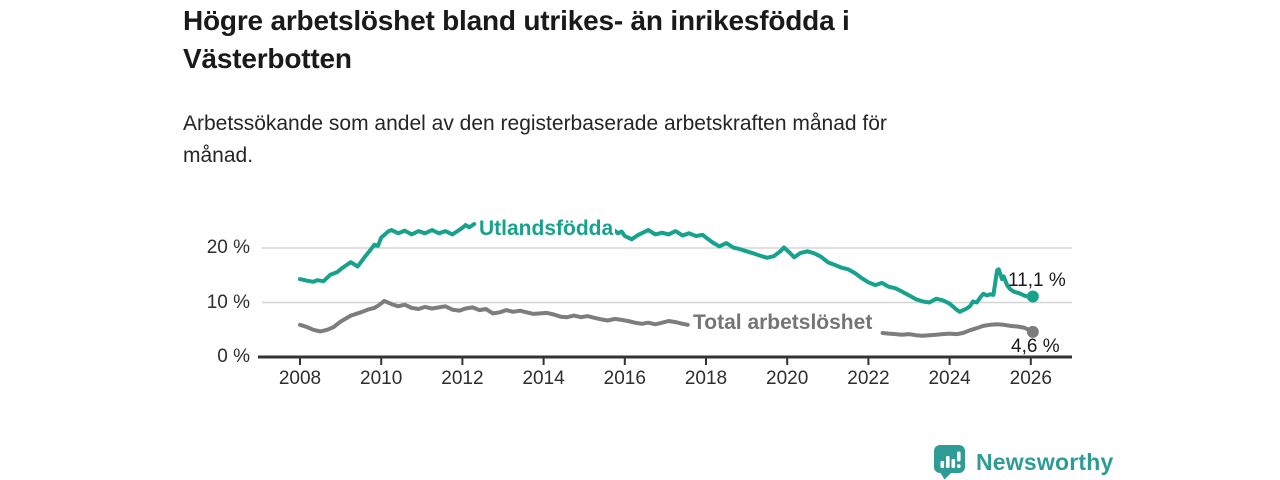 This screenshot has height=480, width=1280. I want to click on newsworthy-icon, so click(949, 462).